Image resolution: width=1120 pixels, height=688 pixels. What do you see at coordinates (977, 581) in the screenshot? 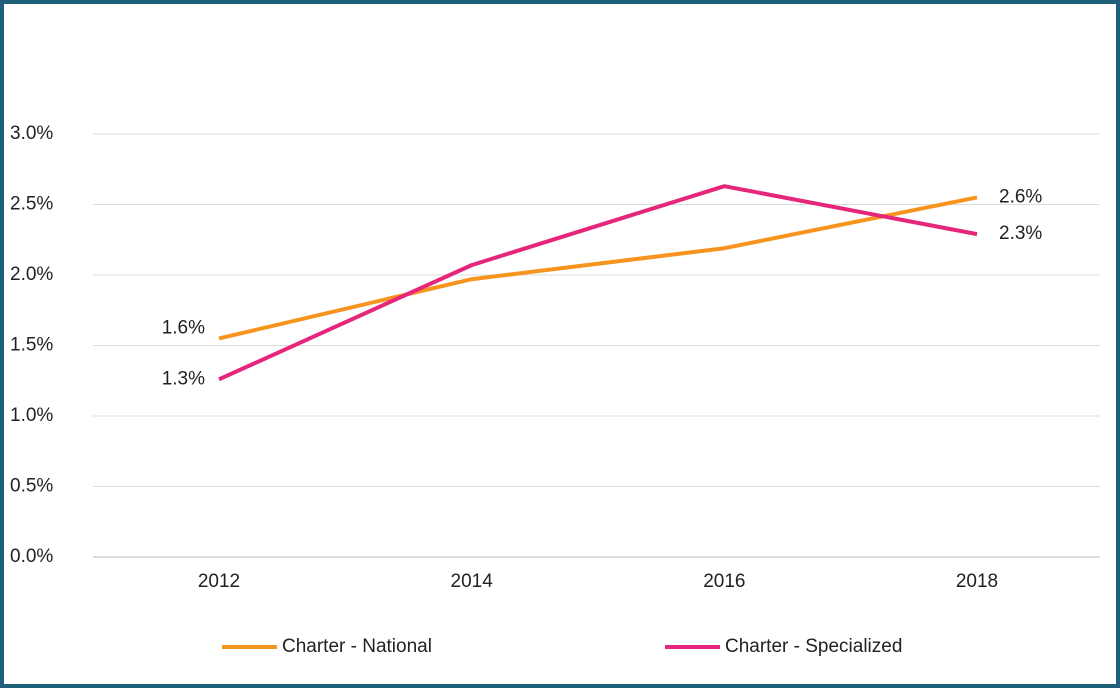
I see `x-tick-label: 2018` at bounding box center [977, 581].